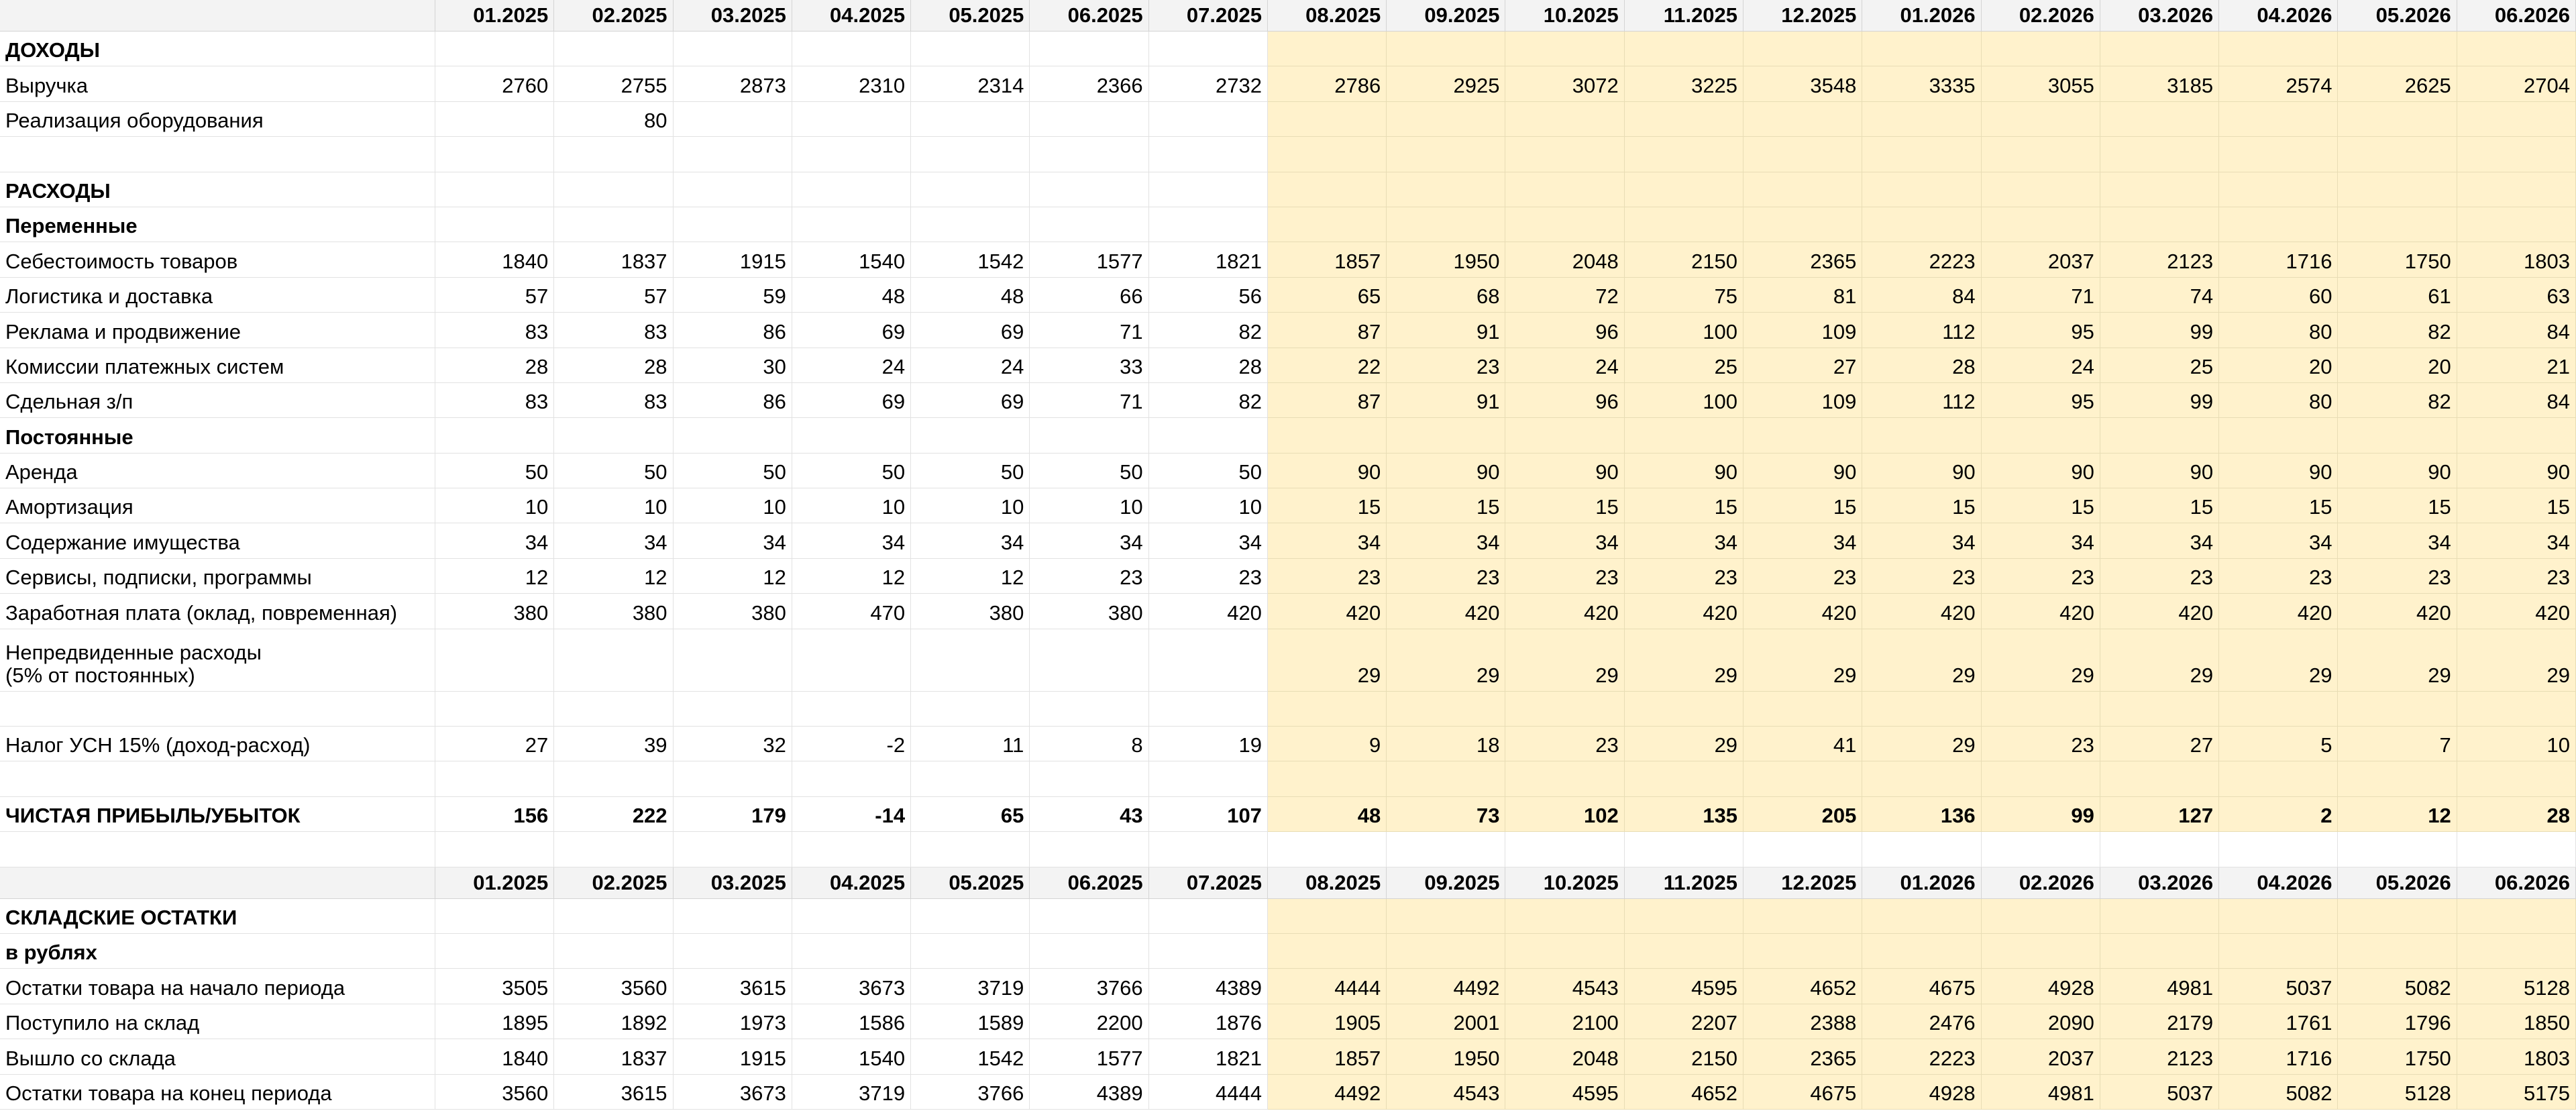 The height and width of the screenshot is (1113, 2576). What do you see at coordinates (2279, 295) in the screenshot?
I see `value-cell: 60` at bounding box center [2279, 295].